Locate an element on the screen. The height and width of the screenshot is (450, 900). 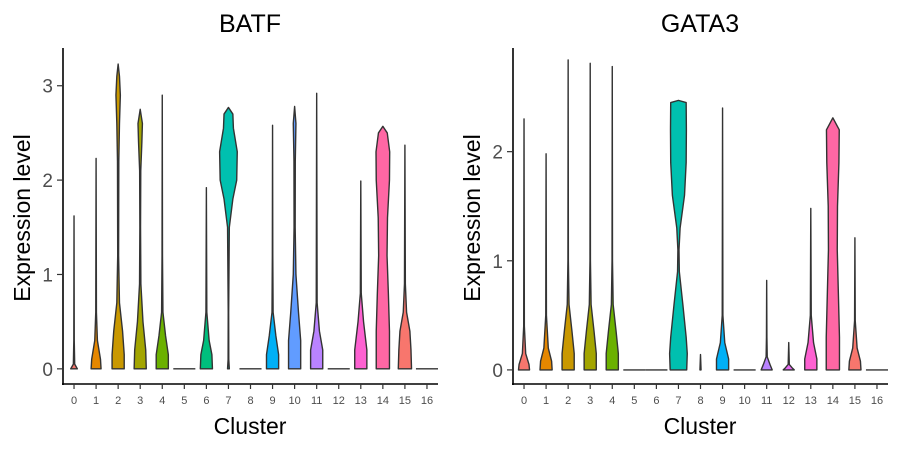
chart-title: GATA3 is located at coordinates (700, 24).